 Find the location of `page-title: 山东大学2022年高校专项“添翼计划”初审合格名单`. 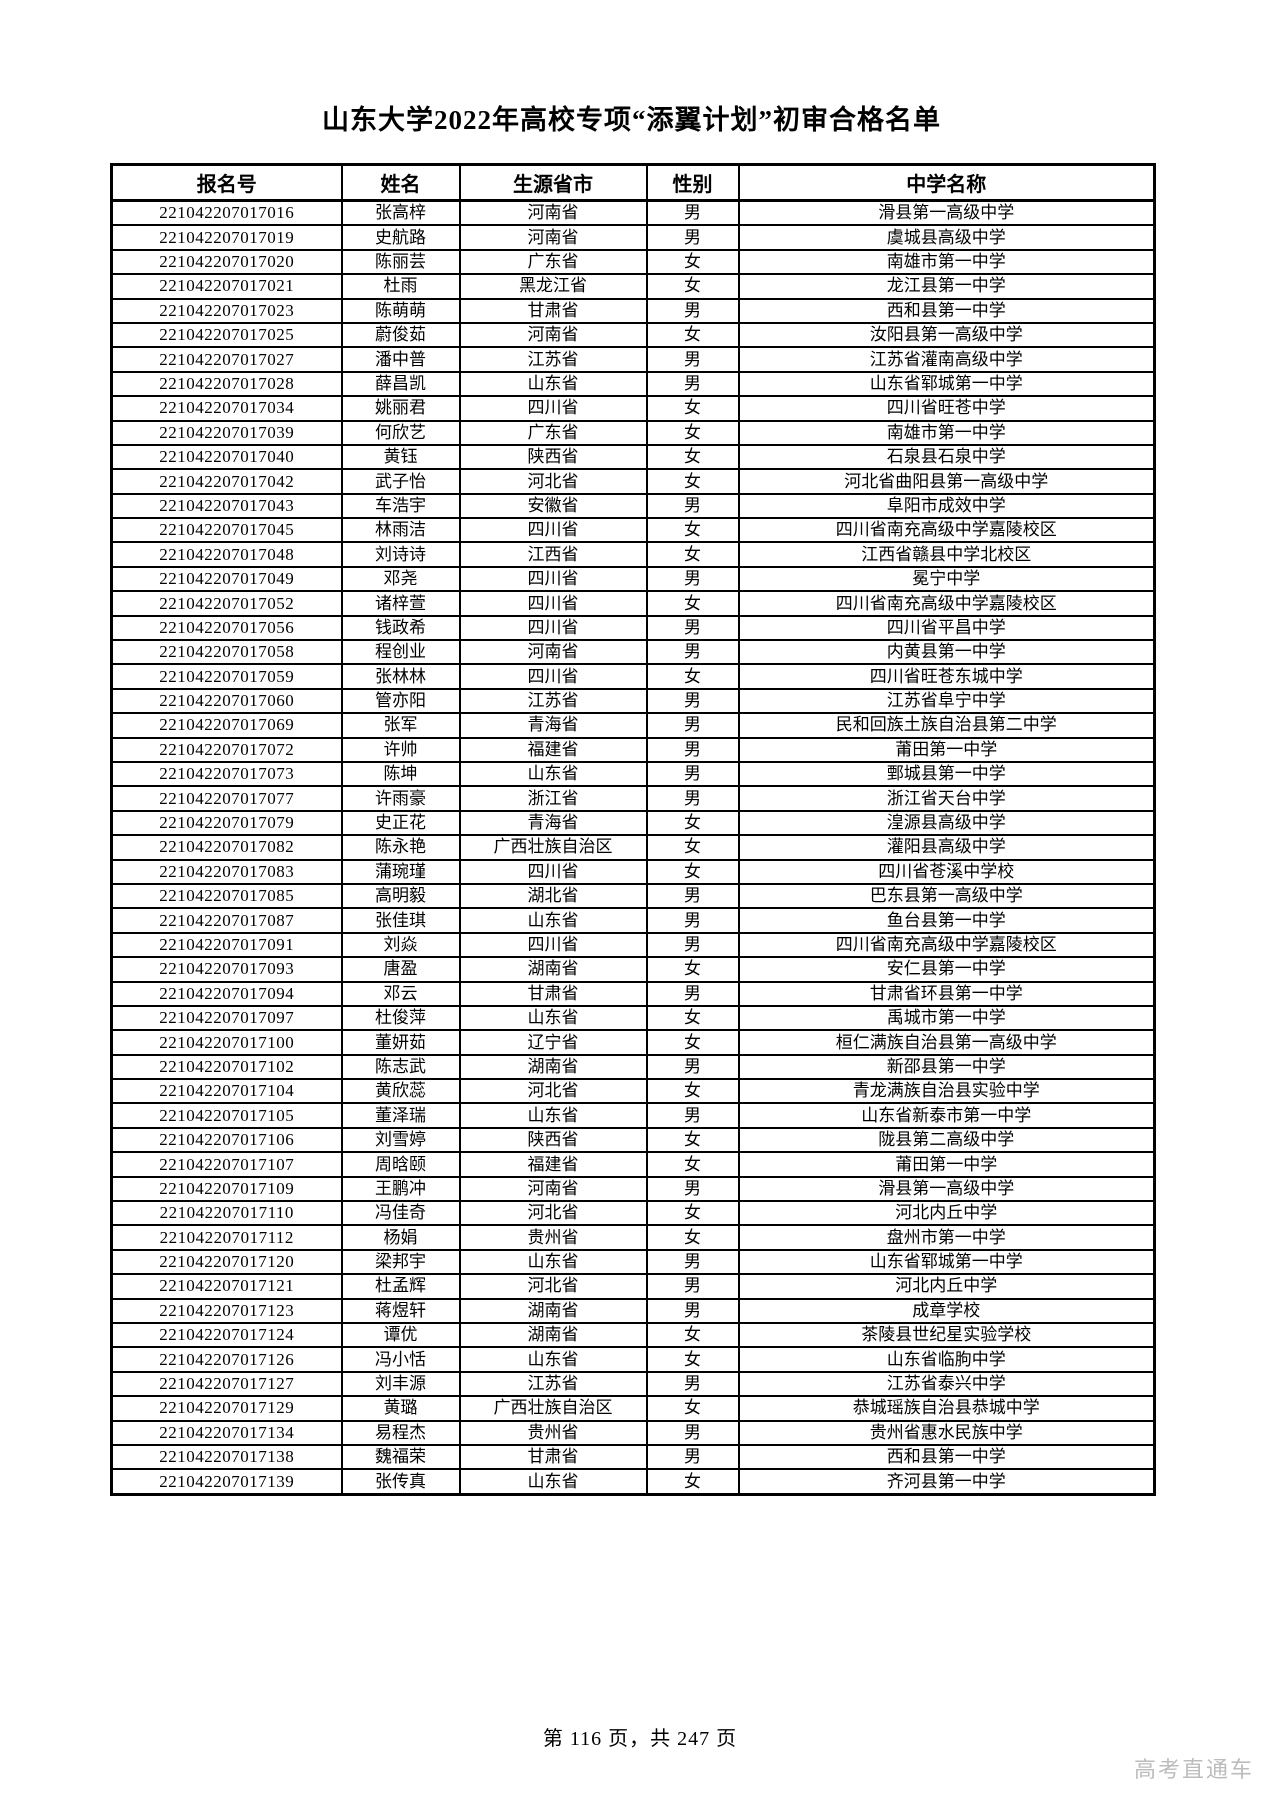

page-title: 山东大学2022年高校专项“添翼计划”初审合格名单 is located at coordinates (631, 120).